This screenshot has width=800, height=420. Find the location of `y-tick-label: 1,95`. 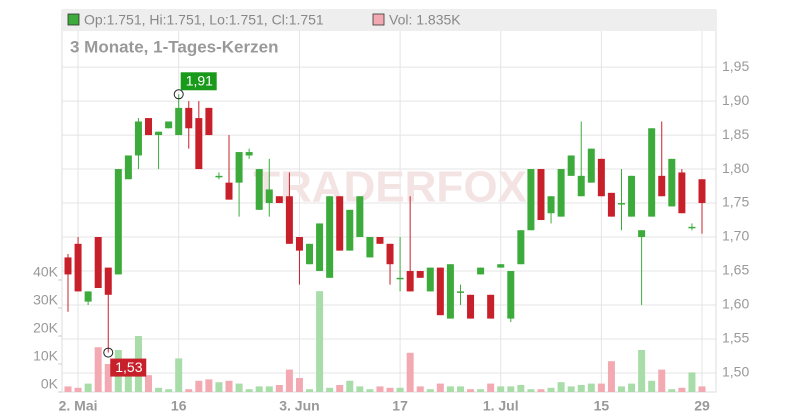

y-tick-label: 1,95 is located at coordinates (735, 66).